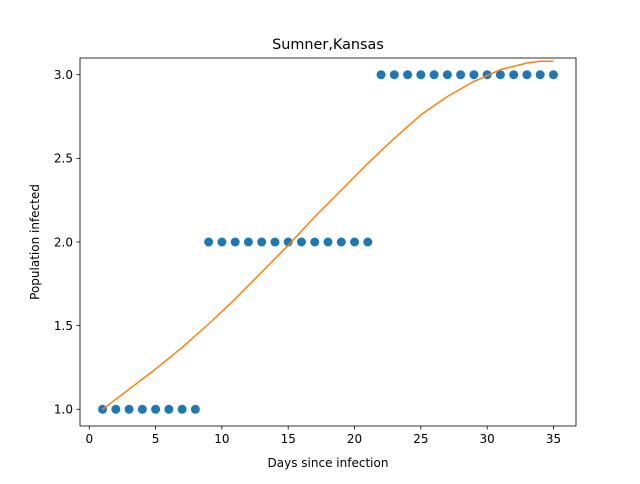  Describe the element at coordinates (63, 159) in the screenshot. I see `y-tick-label: 2.5` at that location.